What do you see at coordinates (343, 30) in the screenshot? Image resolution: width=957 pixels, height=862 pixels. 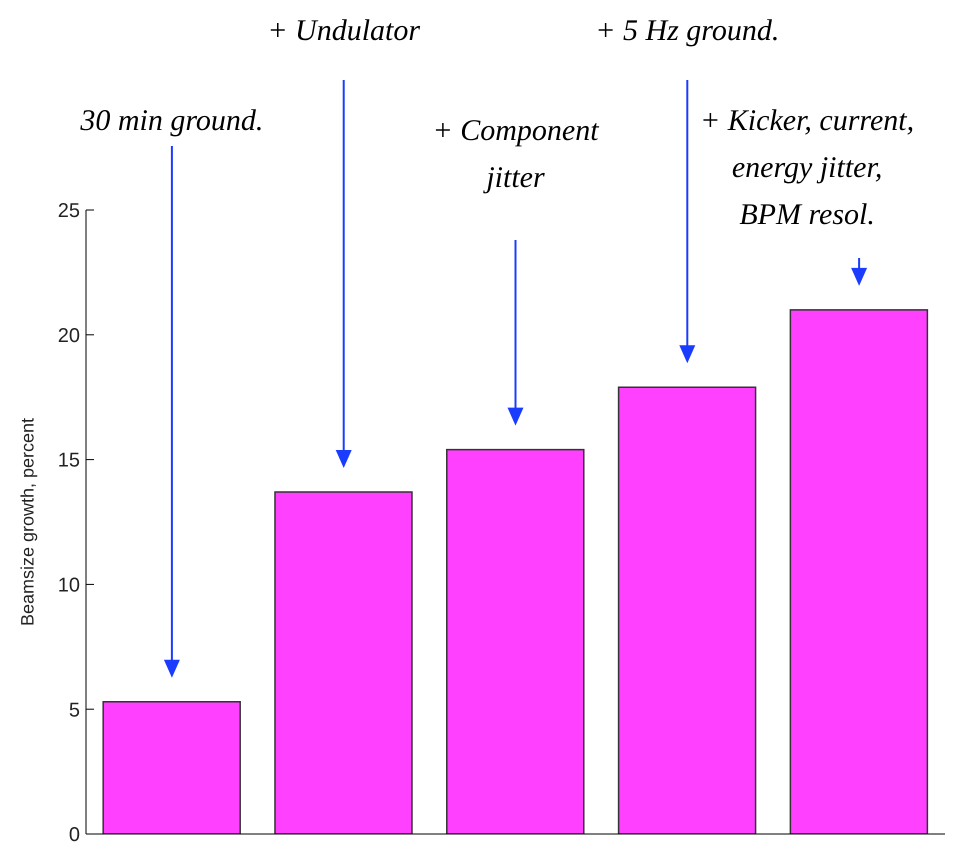 I see `text: + Undulator` at bounding box center [343, 30].